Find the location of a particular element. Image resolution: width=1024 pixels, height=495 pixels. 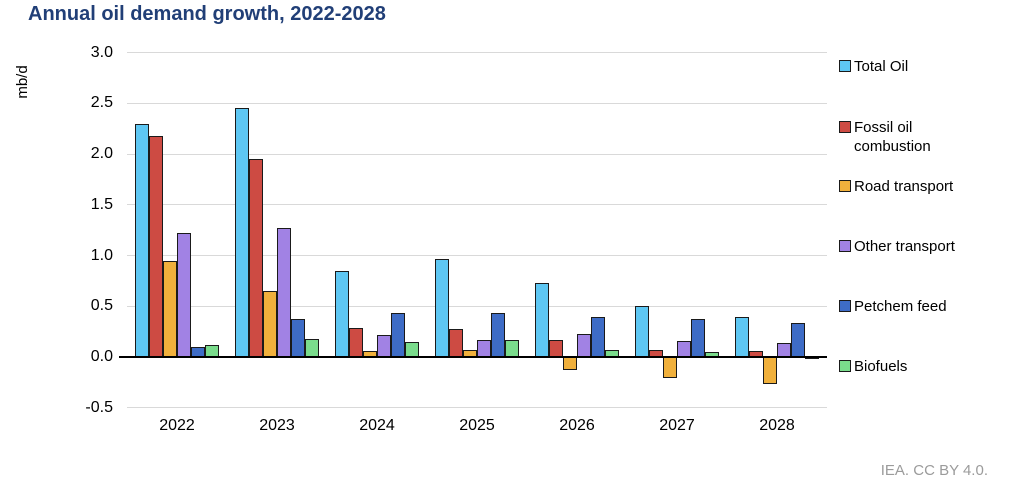

legend-item-total-oil: Total Oil is located at coordinates (873, 66).